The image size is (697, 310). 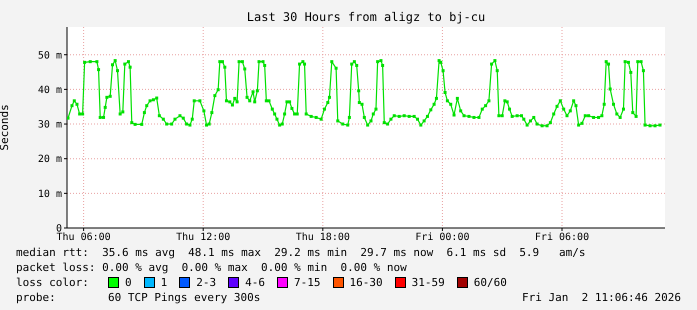 I want to click on text: 4-6, so click(x=255, y=282).